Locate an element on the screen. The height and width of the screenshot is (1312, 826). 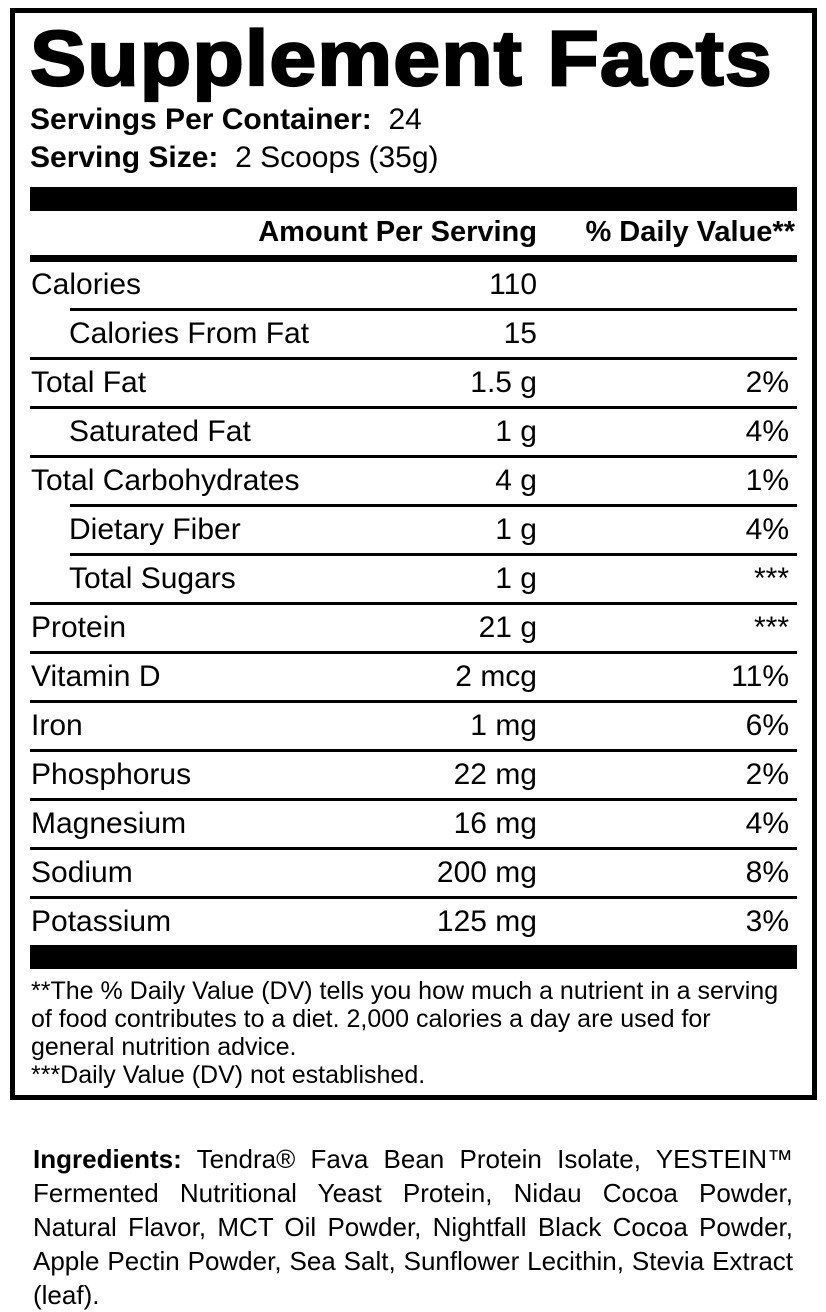
nutrient-name: Magnesium is located at coordinates (109, 823).